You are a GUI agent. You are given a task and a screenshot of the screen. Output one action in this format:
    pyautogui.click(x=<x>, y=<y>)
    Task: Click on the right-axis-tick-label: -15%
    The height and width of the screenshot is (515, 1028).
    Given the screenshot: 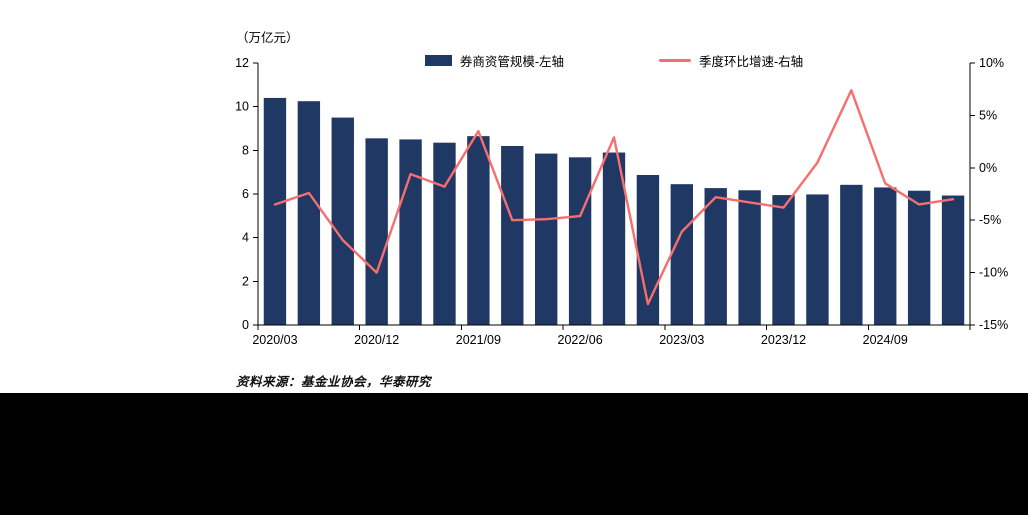 What is the action you would take?
    pyautogui.click(x=993, y=325)
    